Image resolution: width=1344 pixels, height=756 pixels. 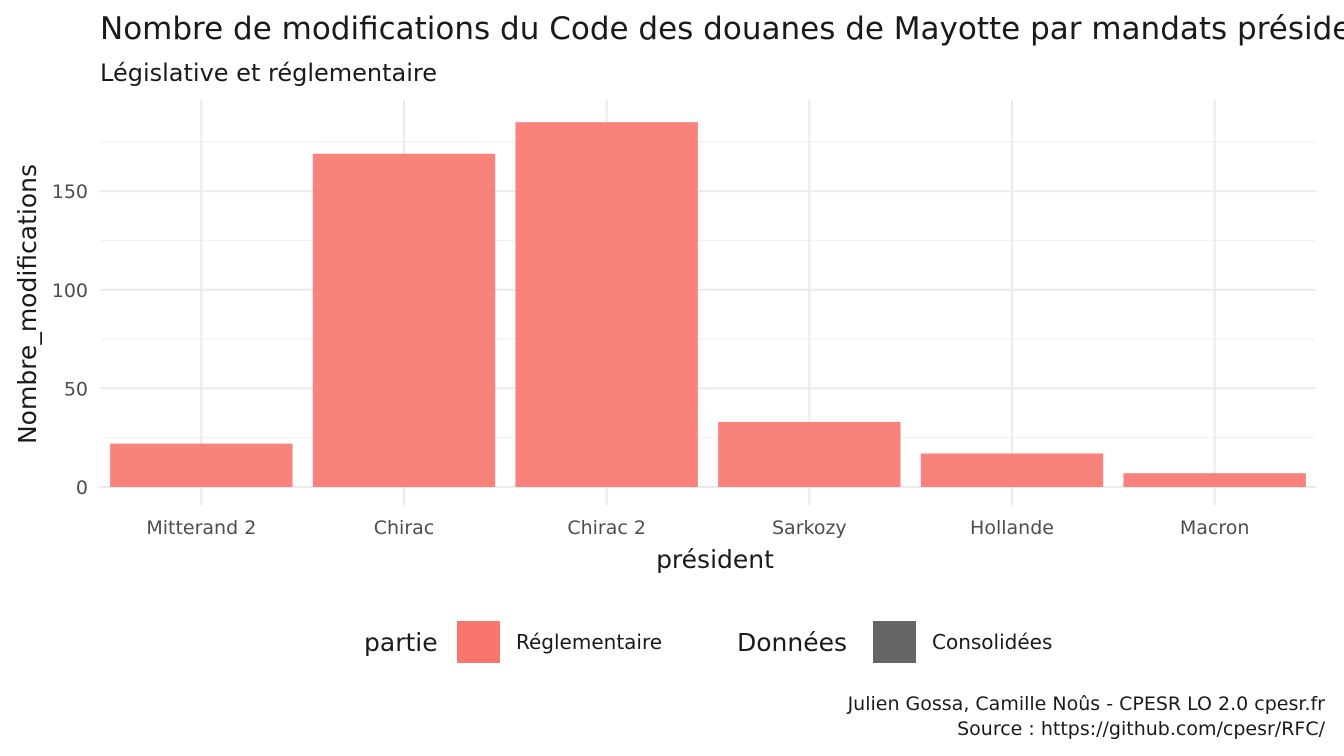 What do you see at coordinates (70, 291) in the screenshot?
I see `y-tick-label: 100` at bounding box center [70, 291].